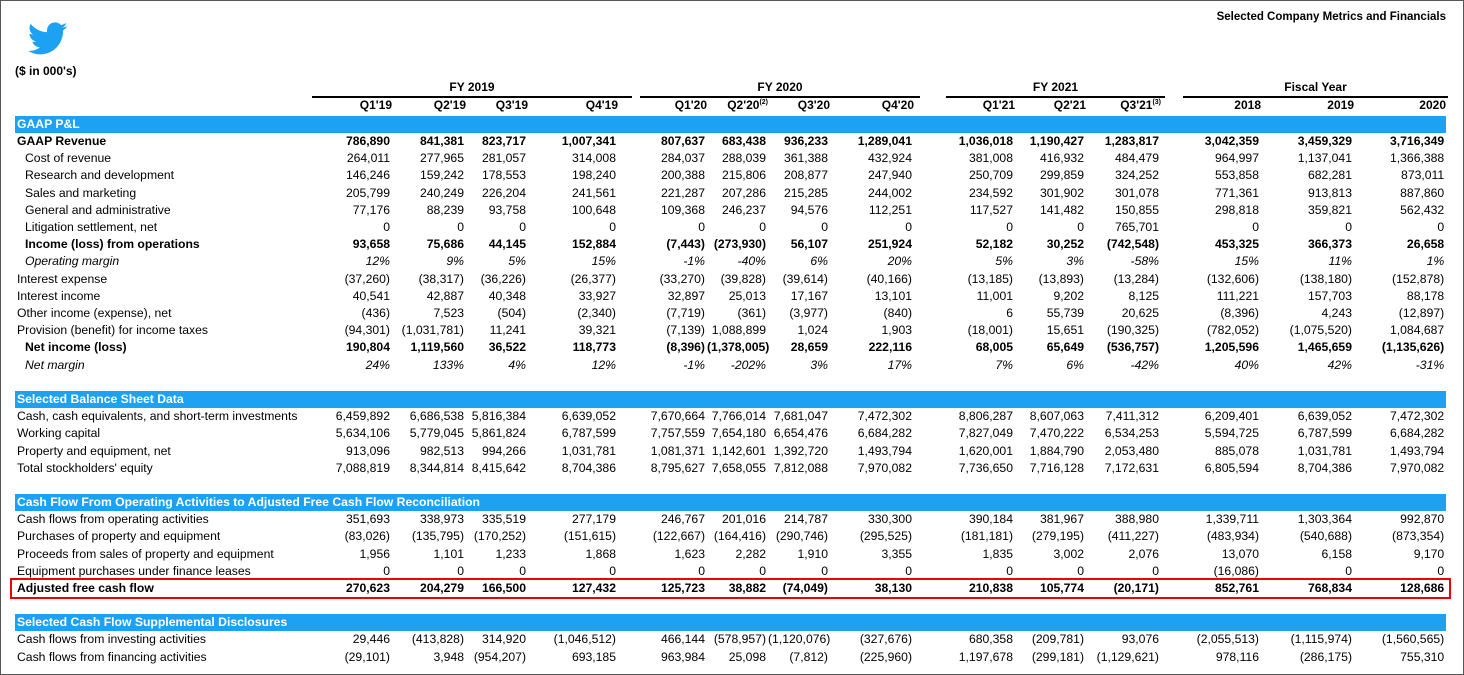 The width and height of the screenshot is (1464, 675). Describe the element at coordinates (603, 261) in the screenshot. I see `cell-value: 15%` at that location.